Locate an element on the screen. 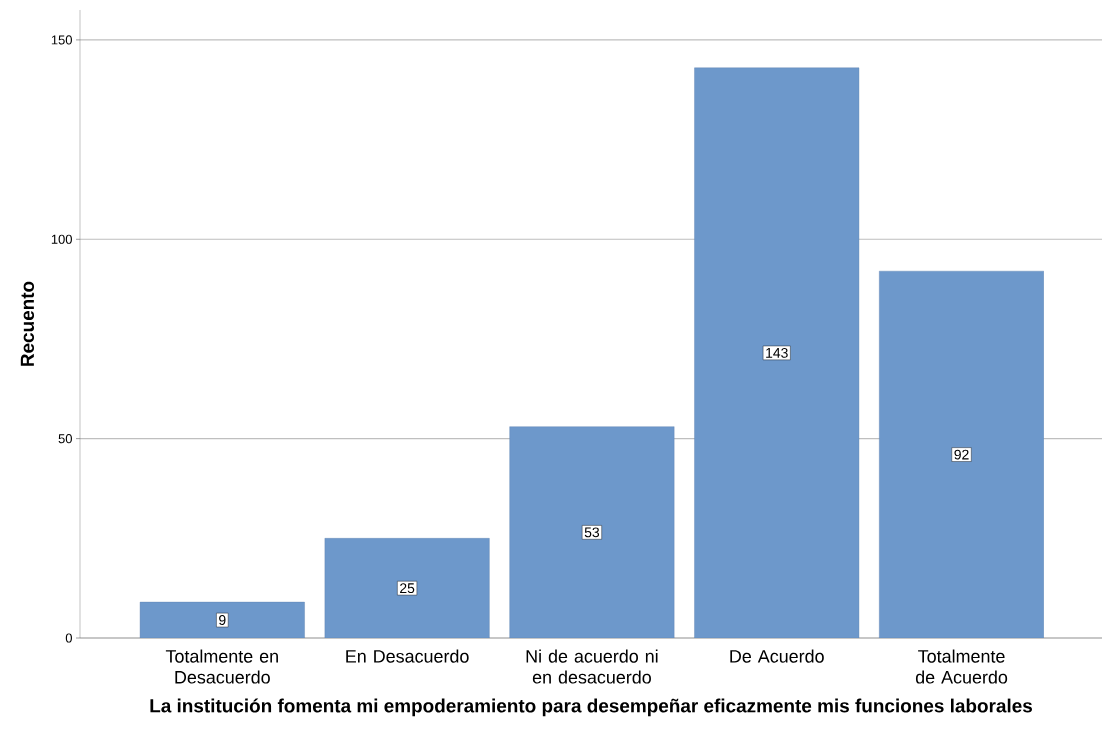  x-tick-label: Ni de acuerdo ni en desacuerdo is located at coordinates (592, 666).